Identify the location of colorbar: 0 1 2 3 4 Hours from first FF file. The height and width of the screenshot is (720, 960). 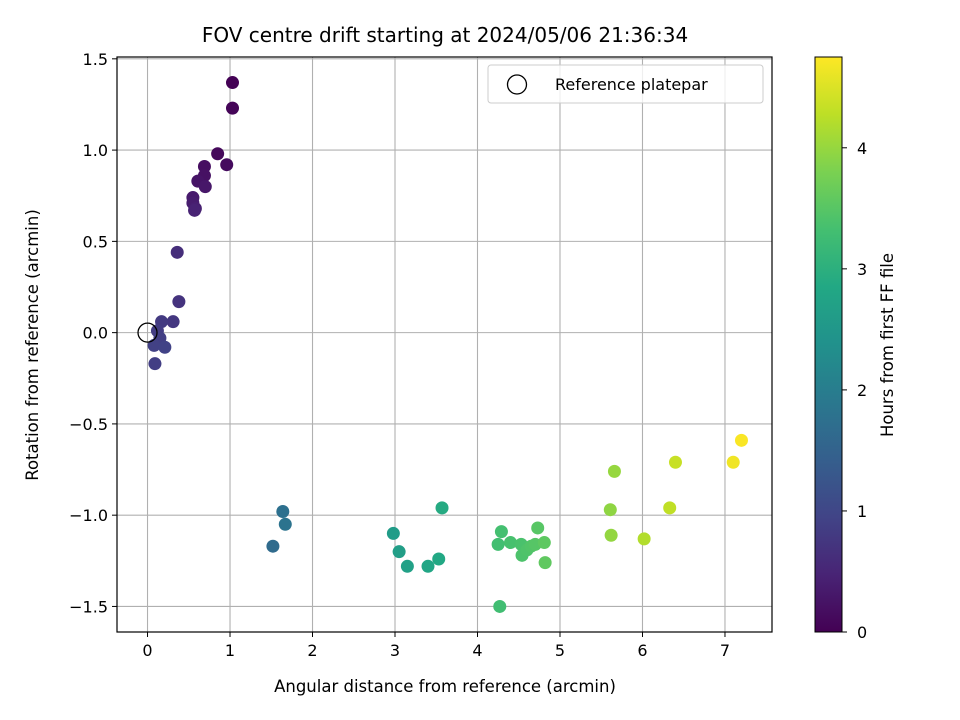
(855, 349).